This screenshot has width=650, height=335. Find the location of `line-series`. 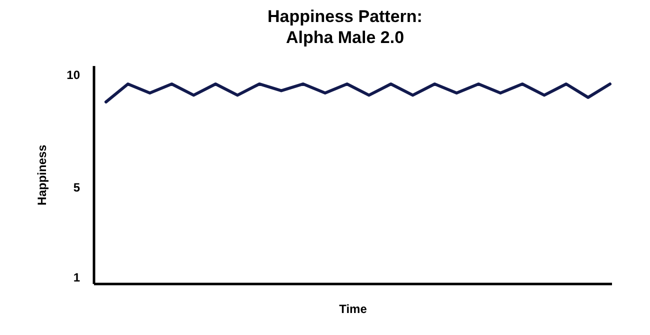

line-series is located at coordinates (358, 93).